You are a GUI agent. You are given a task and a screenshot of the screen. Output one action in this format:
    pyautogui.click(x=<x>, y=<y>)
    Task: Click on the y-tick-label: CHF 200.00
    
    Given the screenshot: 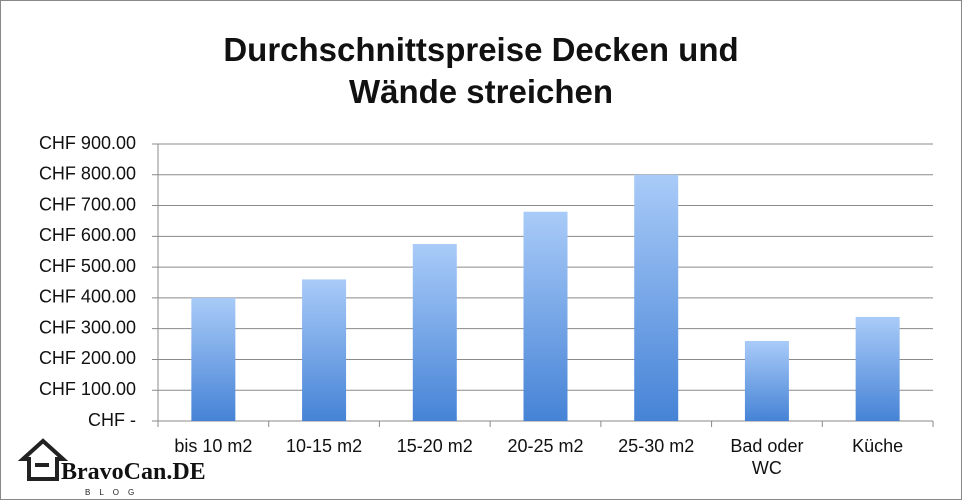 What is the action you would take?
    pyautogui.click(x=87, y=358)
    